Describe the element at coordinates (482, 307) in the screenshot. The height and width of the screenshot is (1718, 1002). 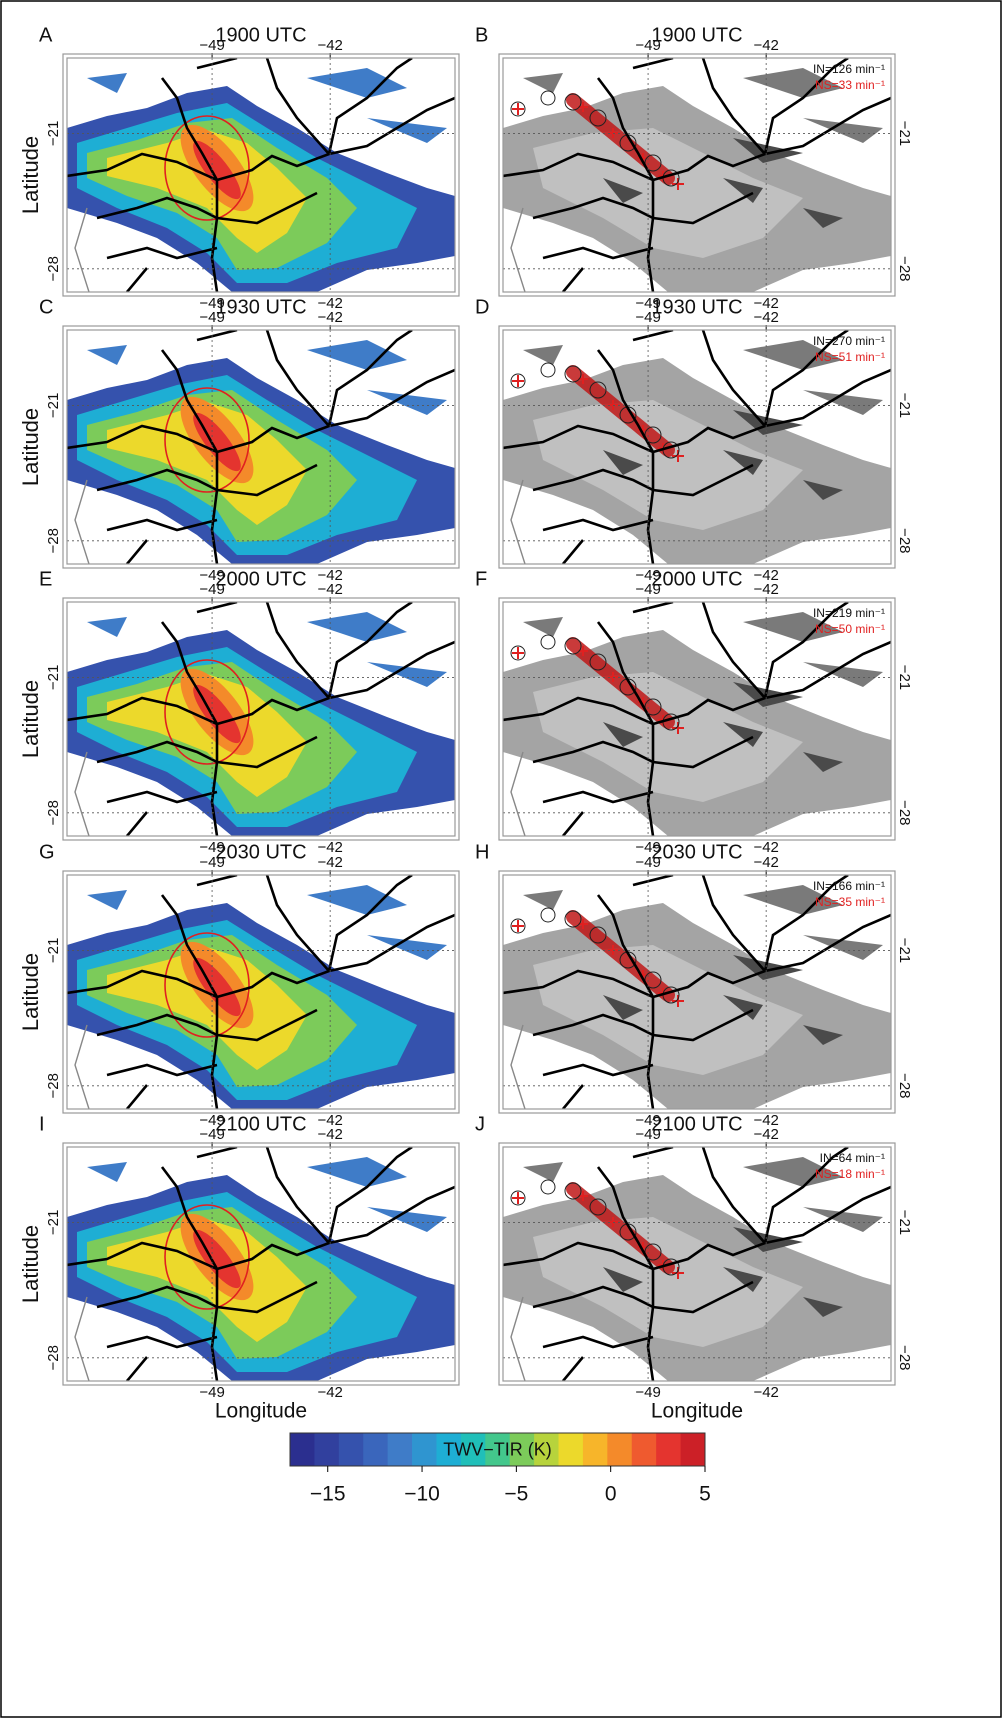
I see `panel-letter: D` at that location.